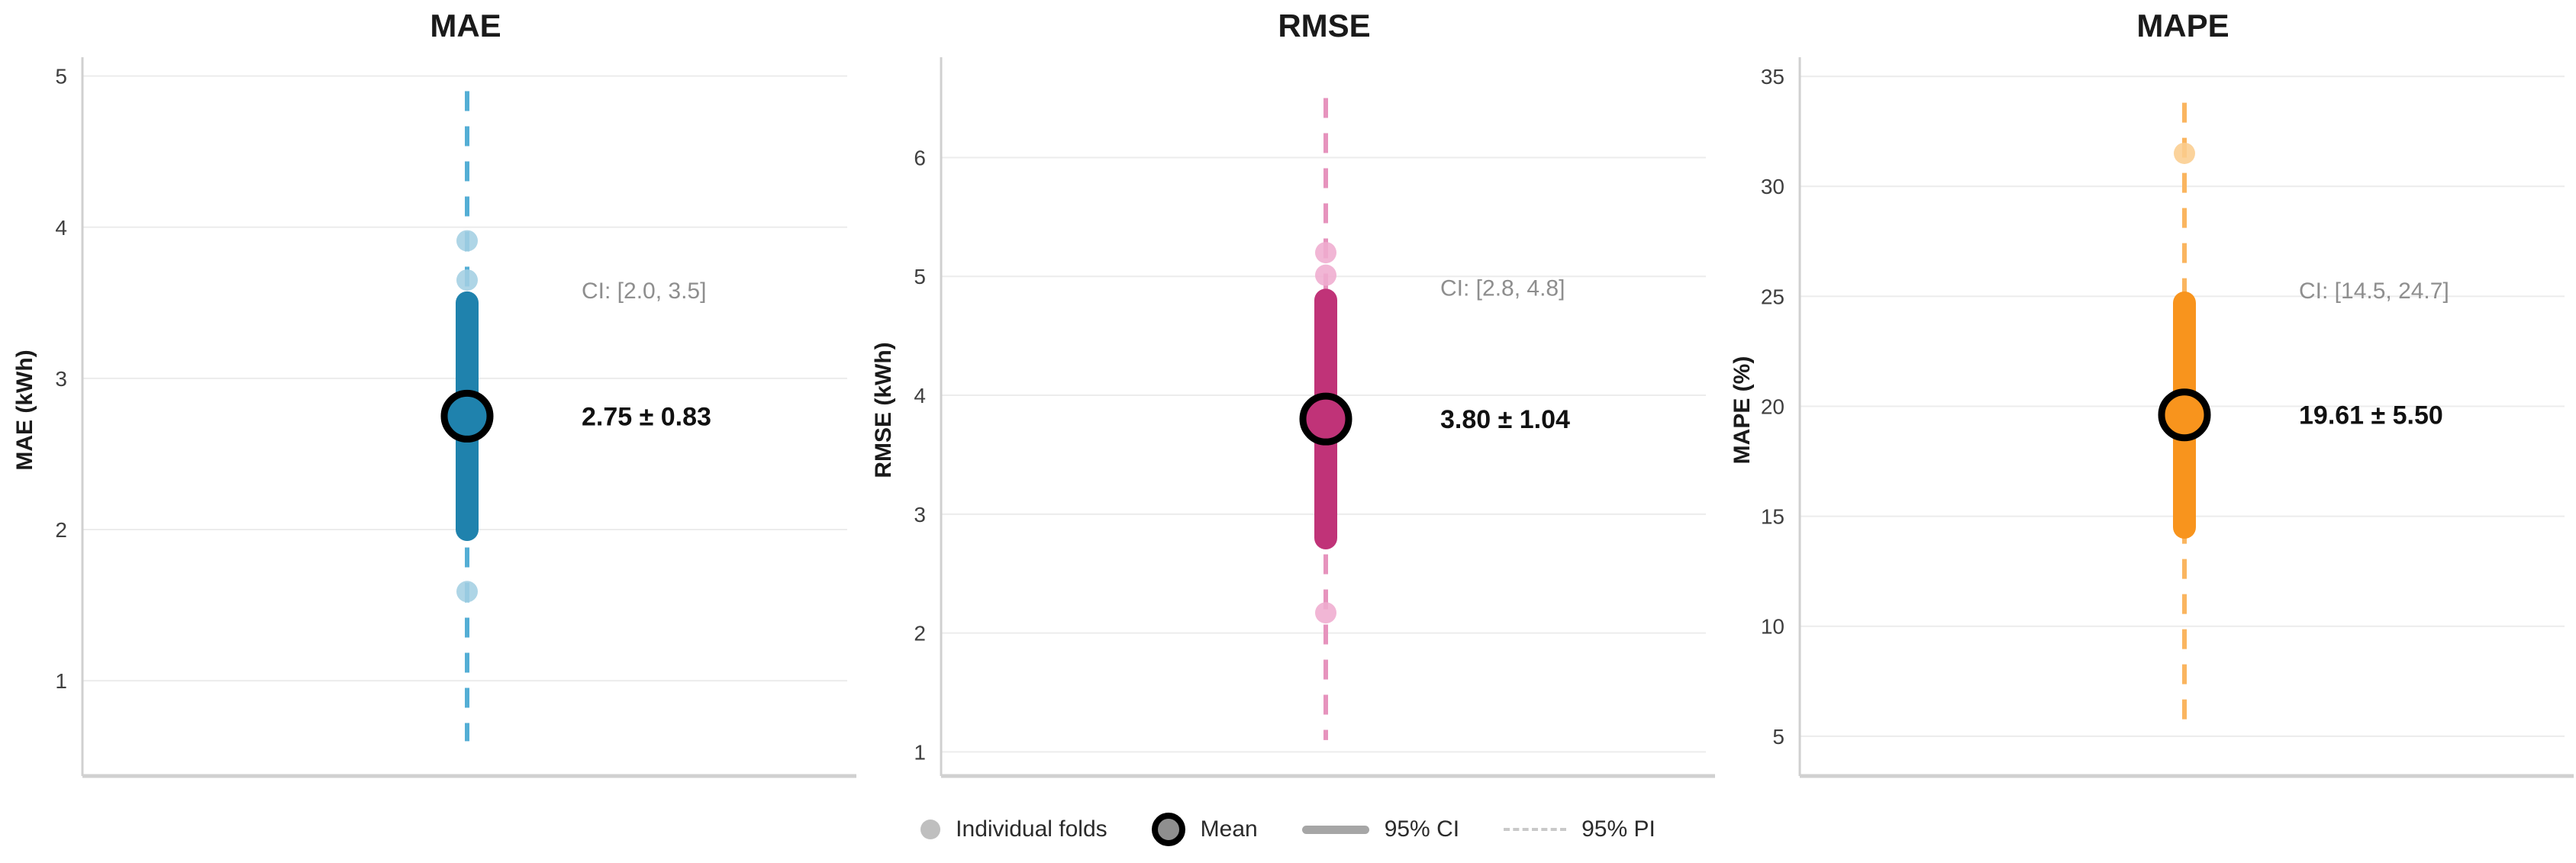 This screenshot has height=863, width=2576. I want to click on y-tick-label: 15, so click(1773, 517).